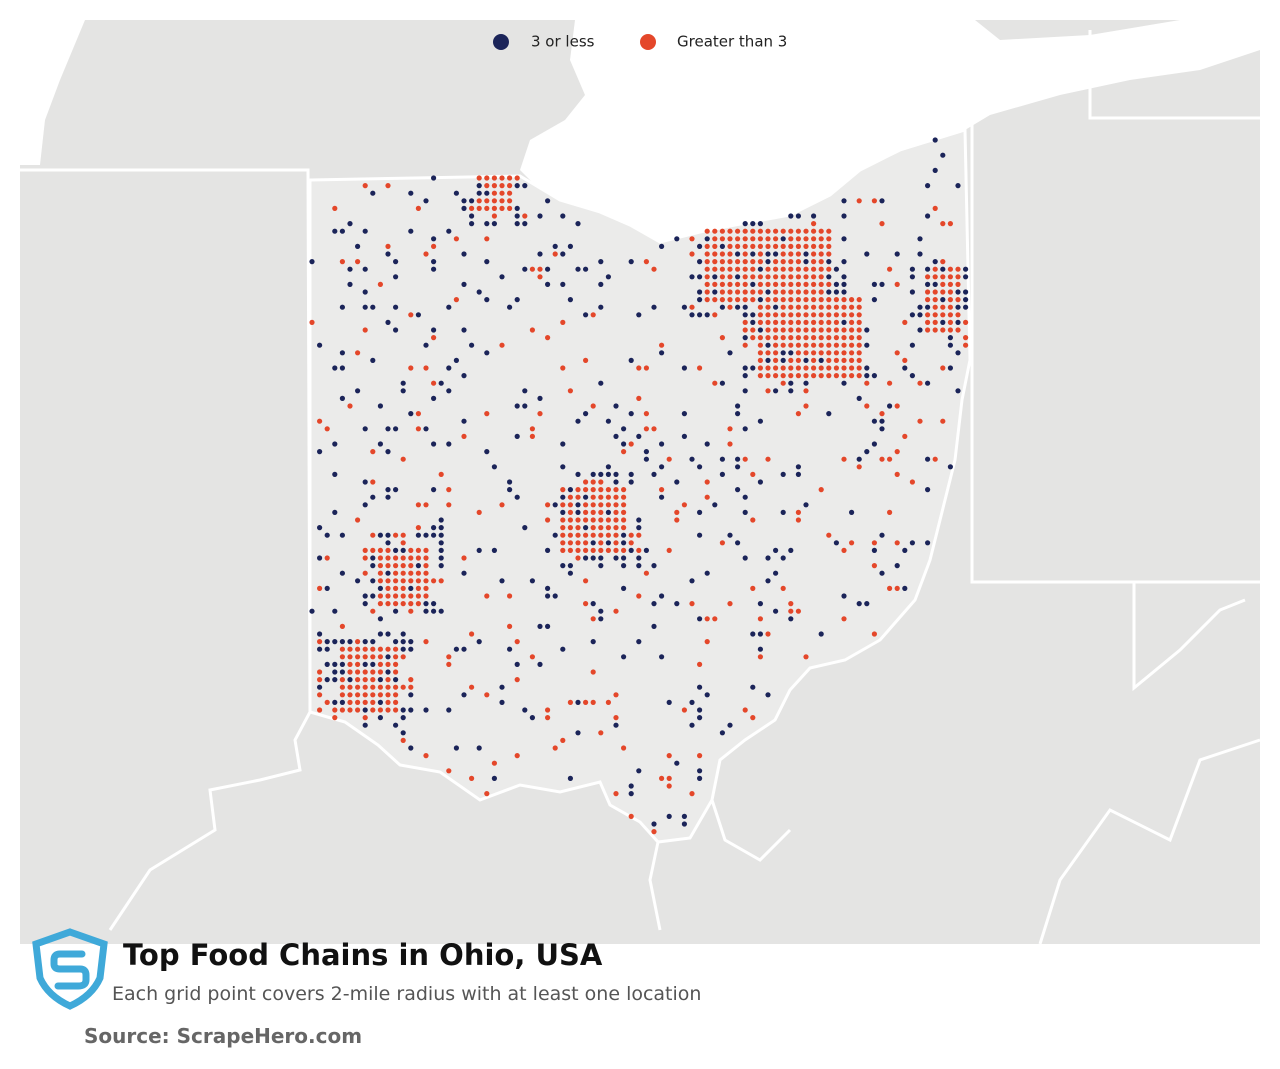 The height and width of the screenshot is (1069, 1280). Describe the element at coordinates (52, 92) in the screenshot. I see `lake-michigan` at that location.